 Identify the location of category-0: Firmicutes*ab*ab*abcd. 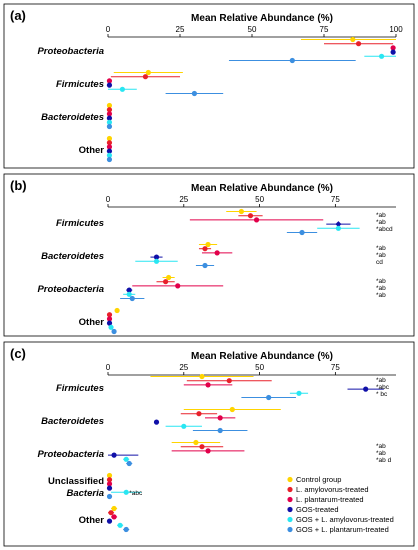
(224, 222).